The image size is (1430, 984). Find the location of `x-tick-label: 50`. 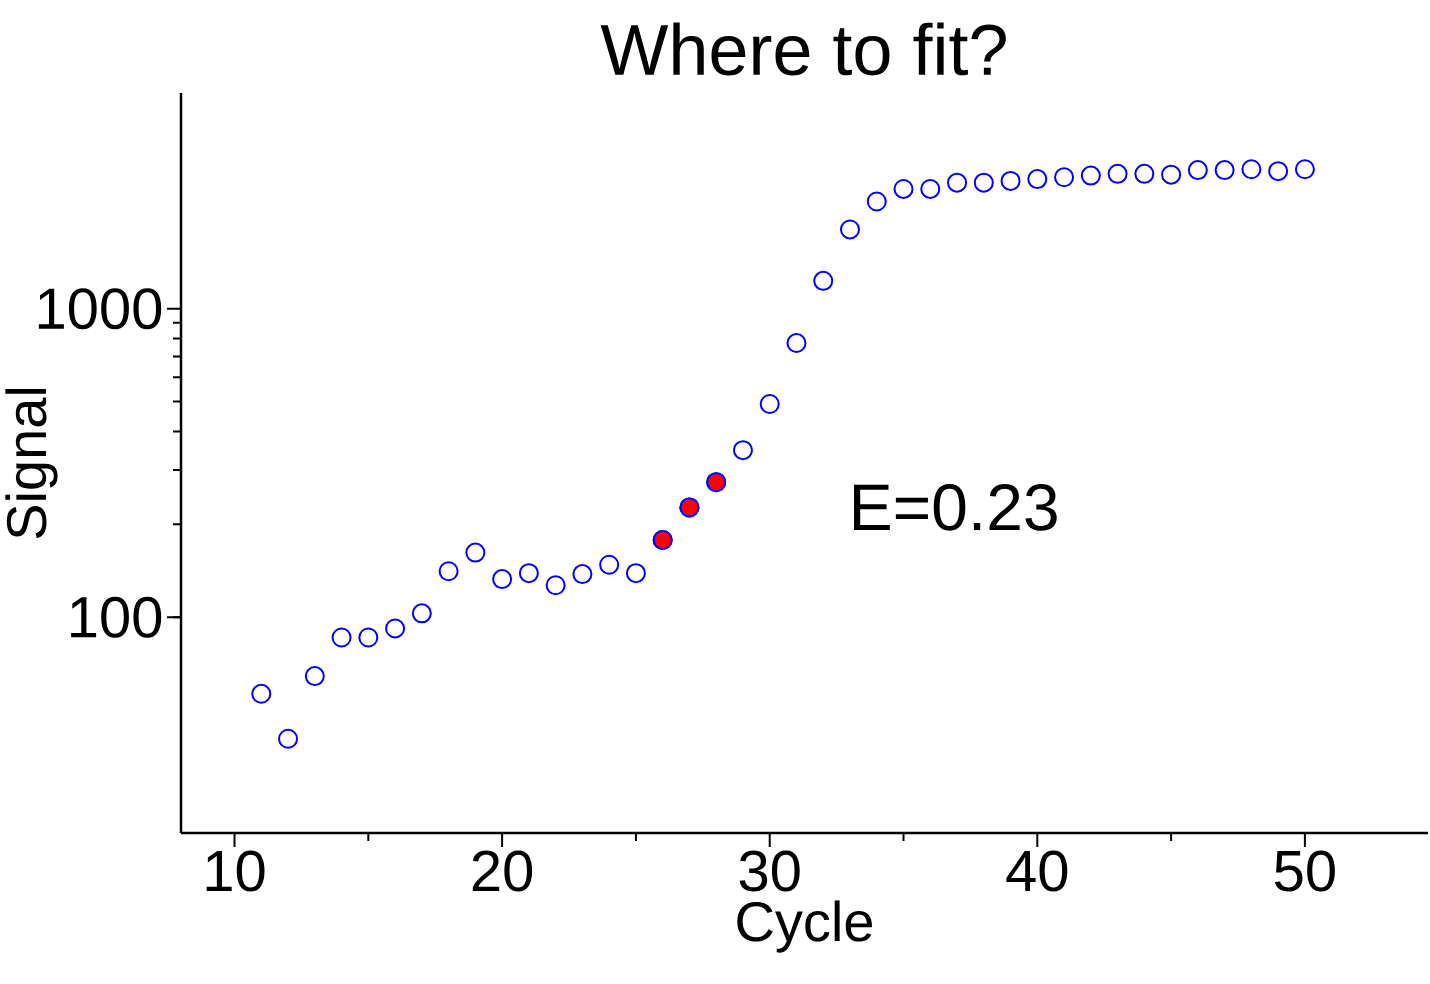

x-tick-label: 50 is located at coordinates (1304, 871).